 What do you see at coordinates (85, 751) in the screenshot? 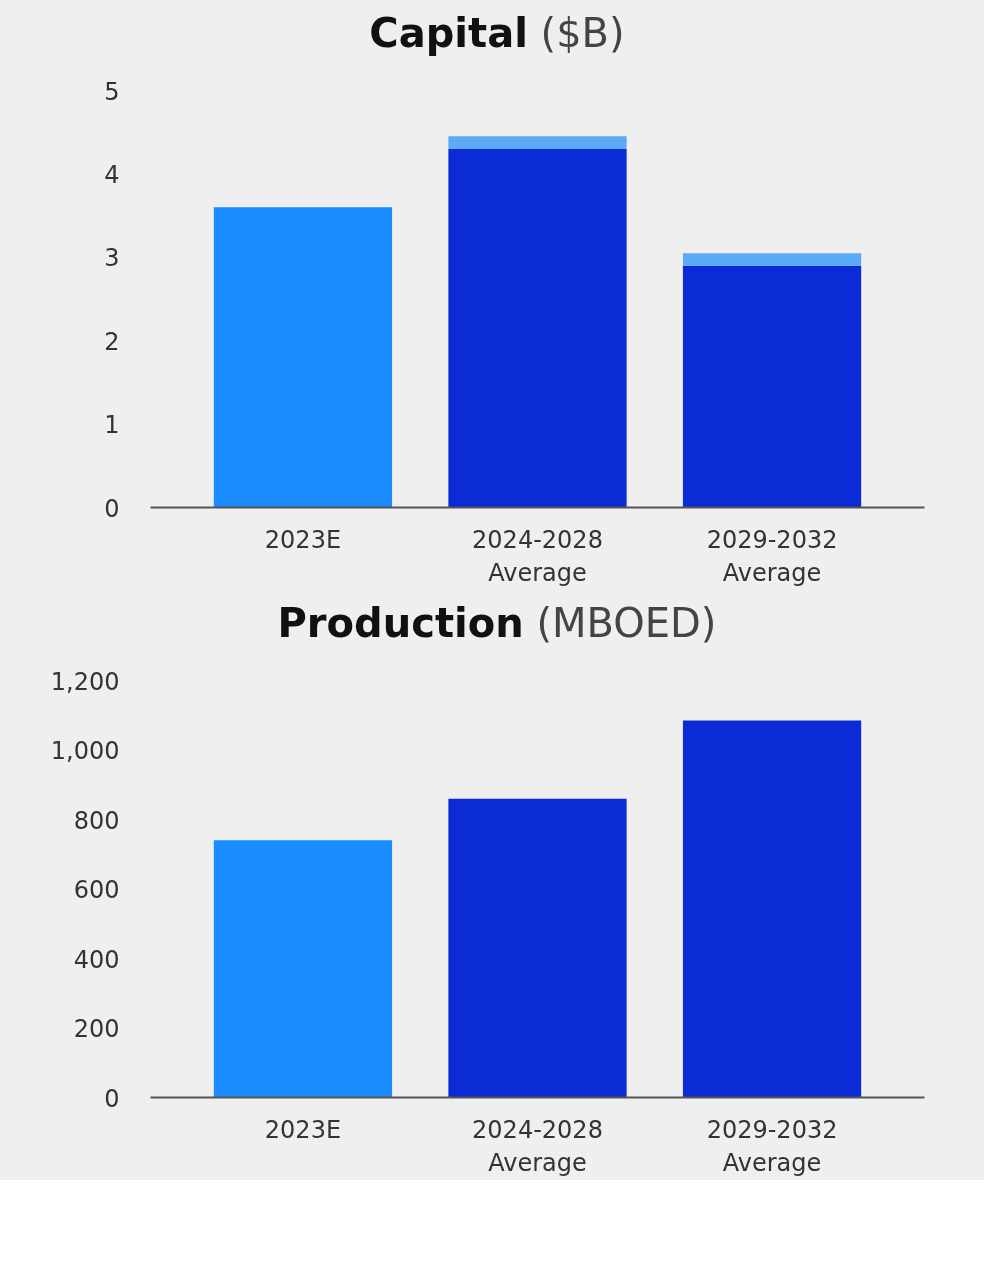
I see `y-tick-label: 1,000` at bounding box center [85, 751].